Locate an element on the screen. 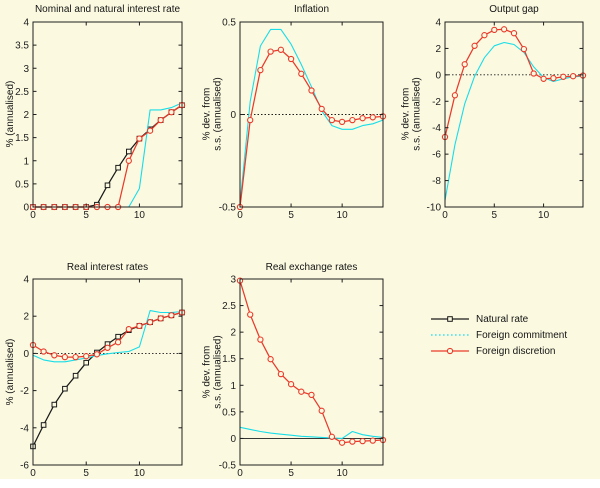 The width and height of the screenshot is (600, 488). series-line-natural is located at coordinates (107, 379).